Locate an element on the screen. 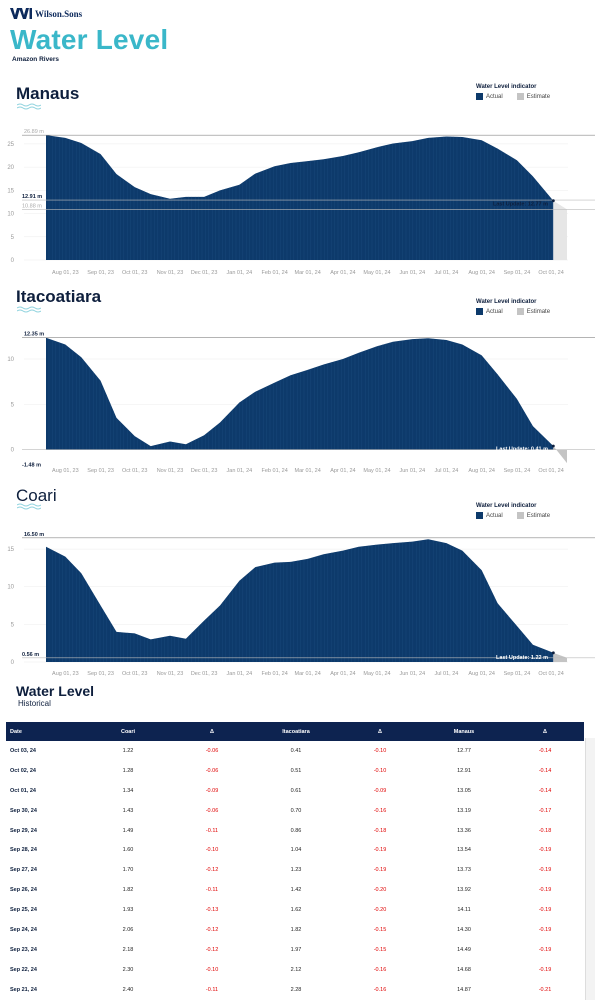 This screenshot has height=1000, width=600. y-tick-label: 0 is located at coordinates (13, 261).